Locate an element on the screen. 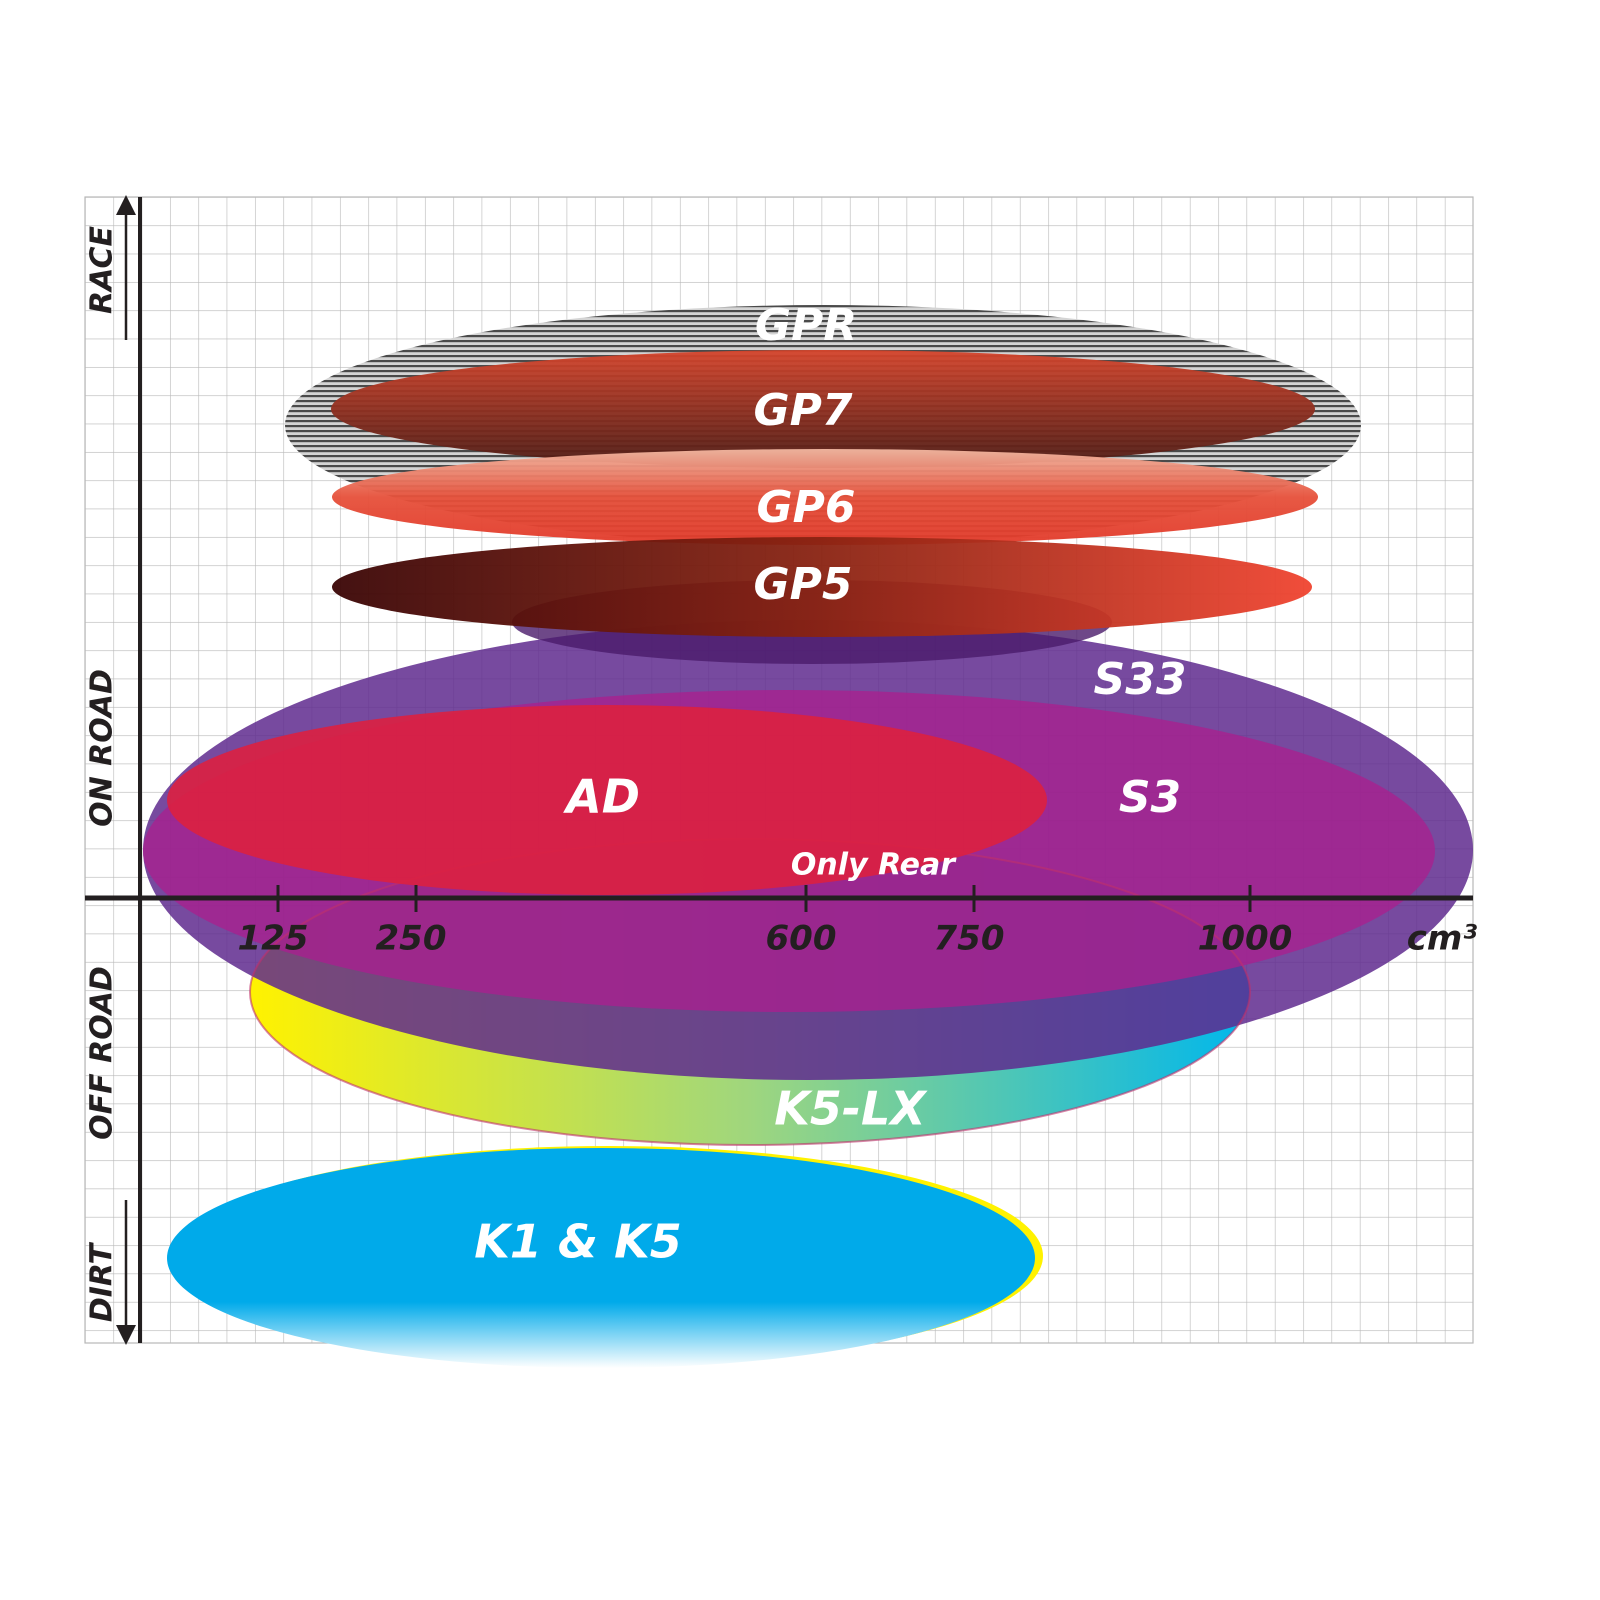 This screenshot has width=1600, height=1600. label-gp6: GP6 is located at coordinates (806, 507).